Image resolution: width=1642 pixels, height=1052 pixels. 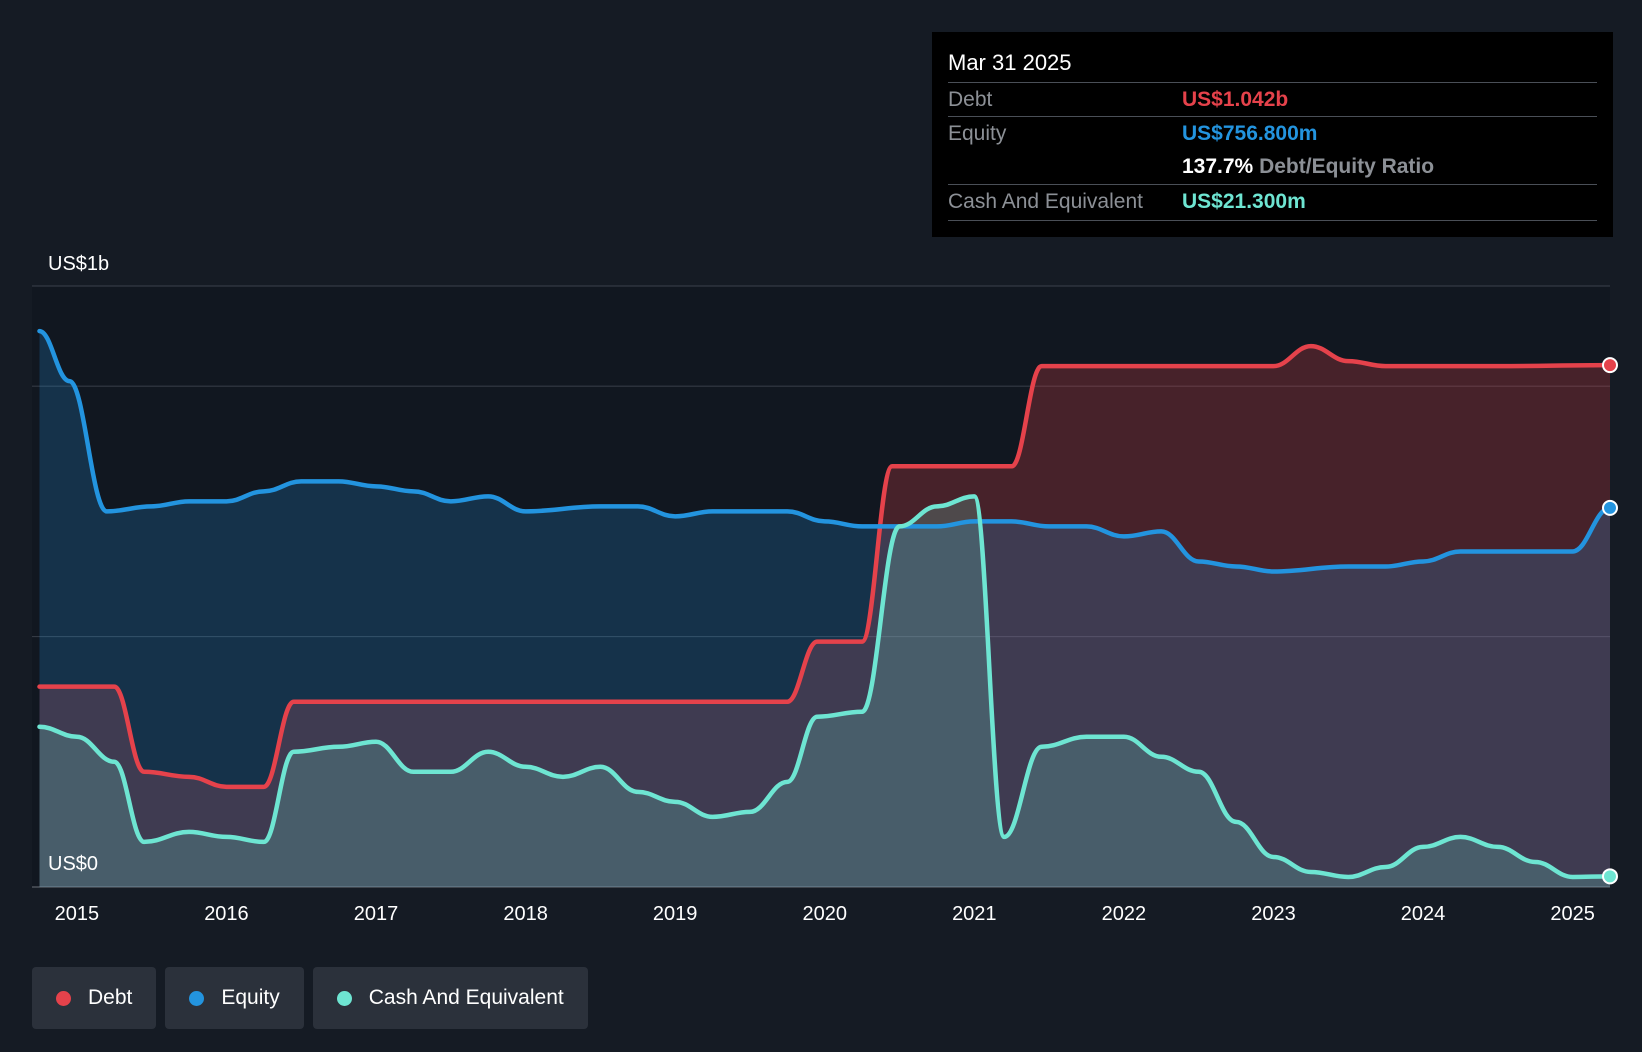 What do you see at coordinates (73, 864) in the screenshot?
I see `y-tick-label-bottom: US$0` at bounding box center [73, 864].